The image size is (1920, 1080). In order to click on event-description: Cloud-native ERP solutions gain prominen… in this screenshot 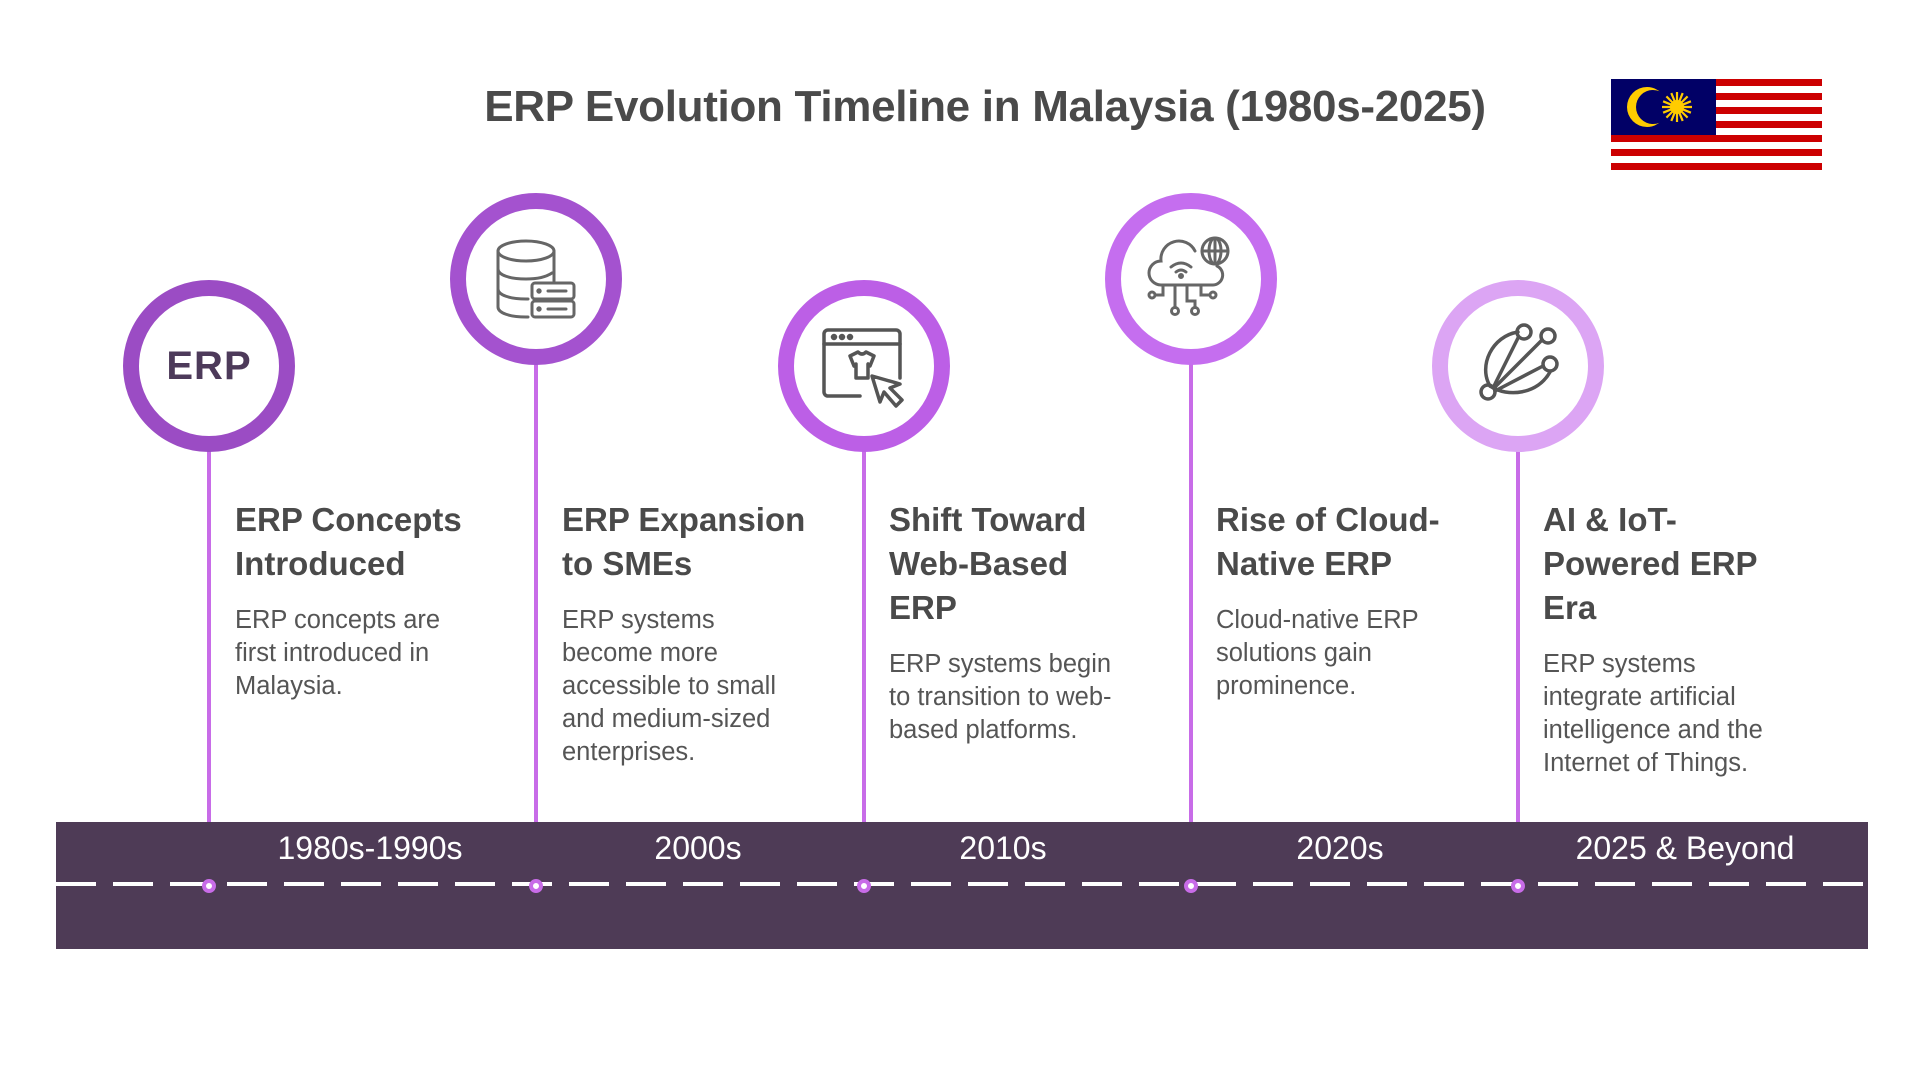, I will do `click(1317, 653)`.